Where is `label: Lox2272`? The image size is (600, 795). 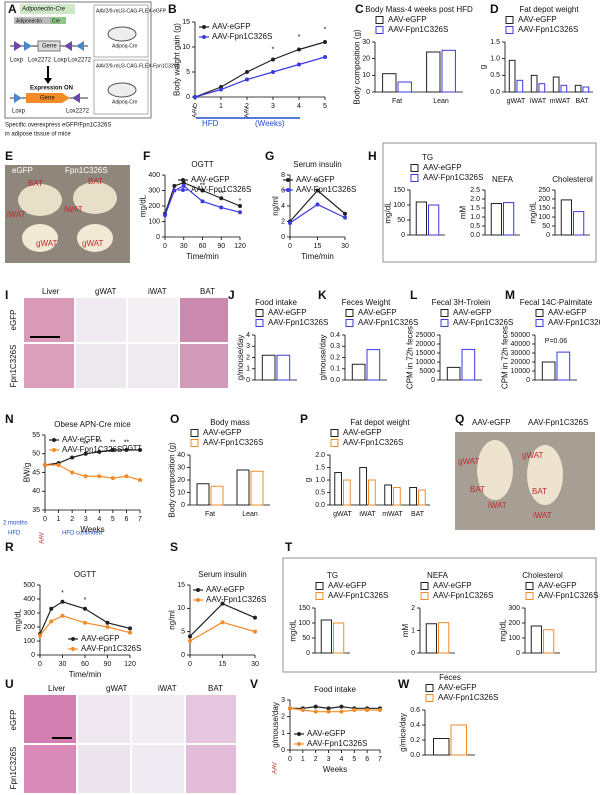
label: Lox2272 is located at coordinates (40, 61).